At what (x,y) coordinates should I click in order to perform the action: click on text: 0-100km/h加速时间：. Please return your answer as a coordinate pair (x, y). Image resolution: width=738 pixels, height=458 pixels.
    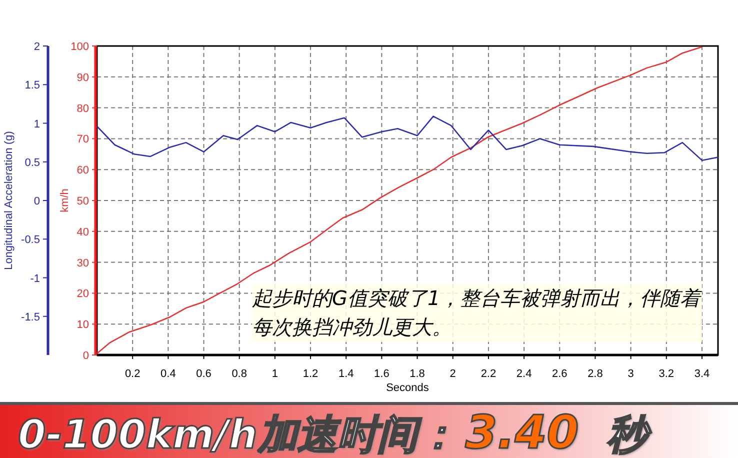
    Looking at the image, I should click on (238, 435).